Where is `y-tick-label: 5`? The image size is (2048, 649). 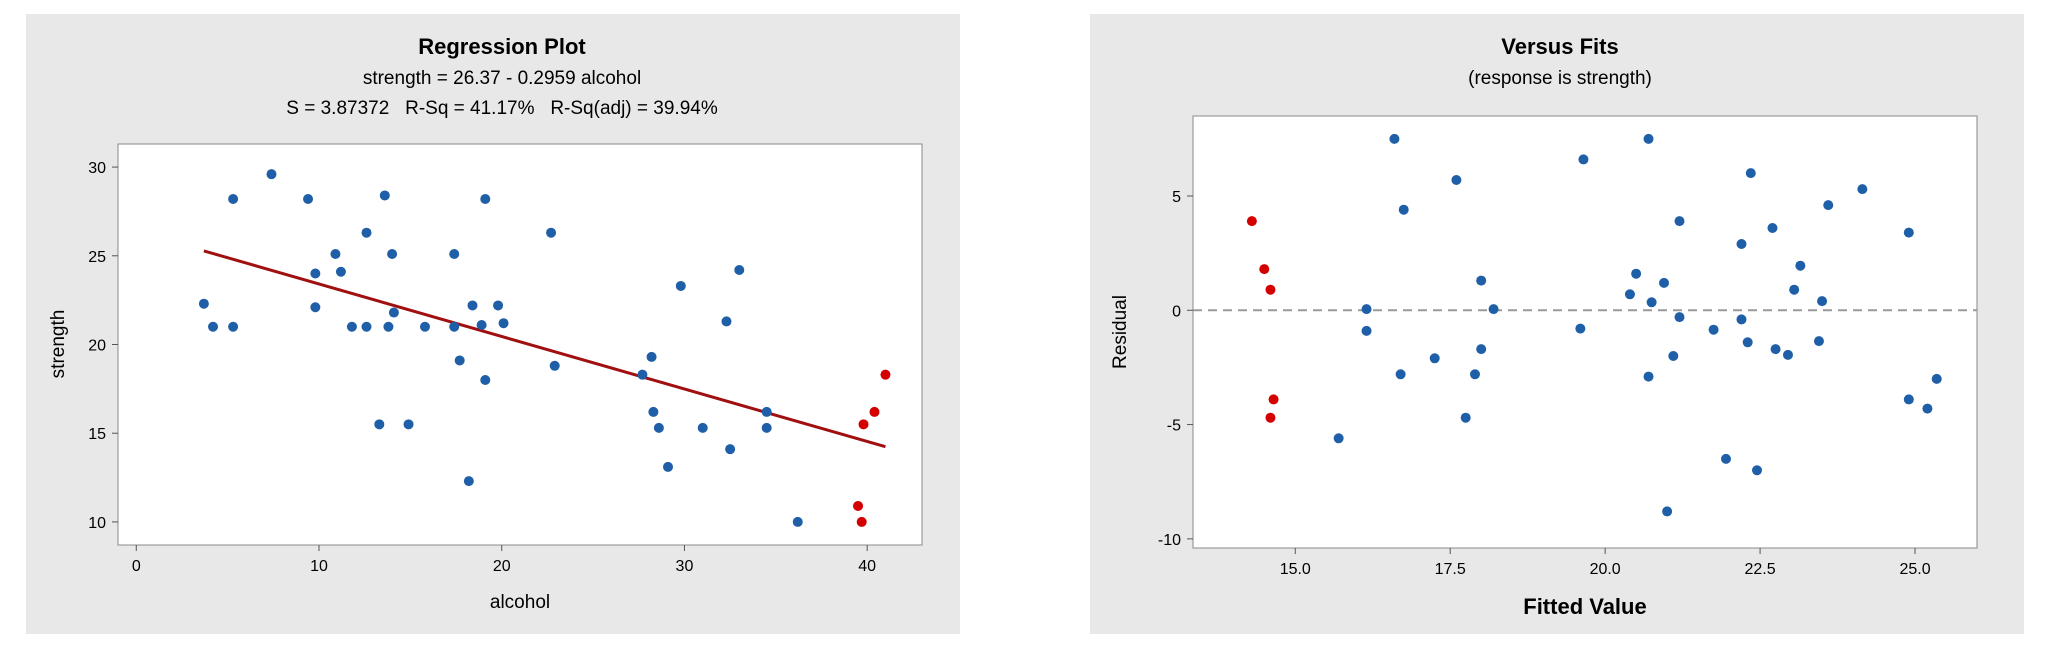 y-tick-label: 5 is located at coordinates (1176, 197).